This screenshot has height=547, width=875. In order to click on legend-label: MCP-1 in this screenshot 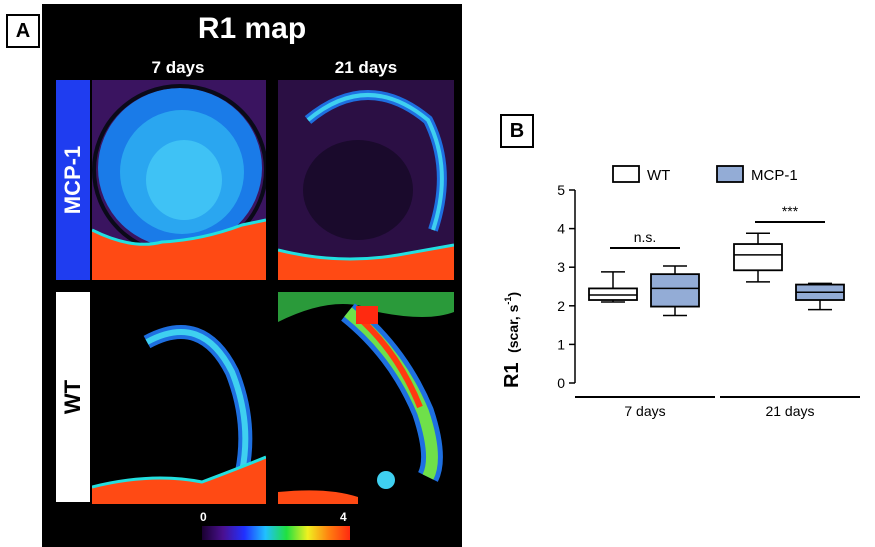, I will do `click(774, 175)`.